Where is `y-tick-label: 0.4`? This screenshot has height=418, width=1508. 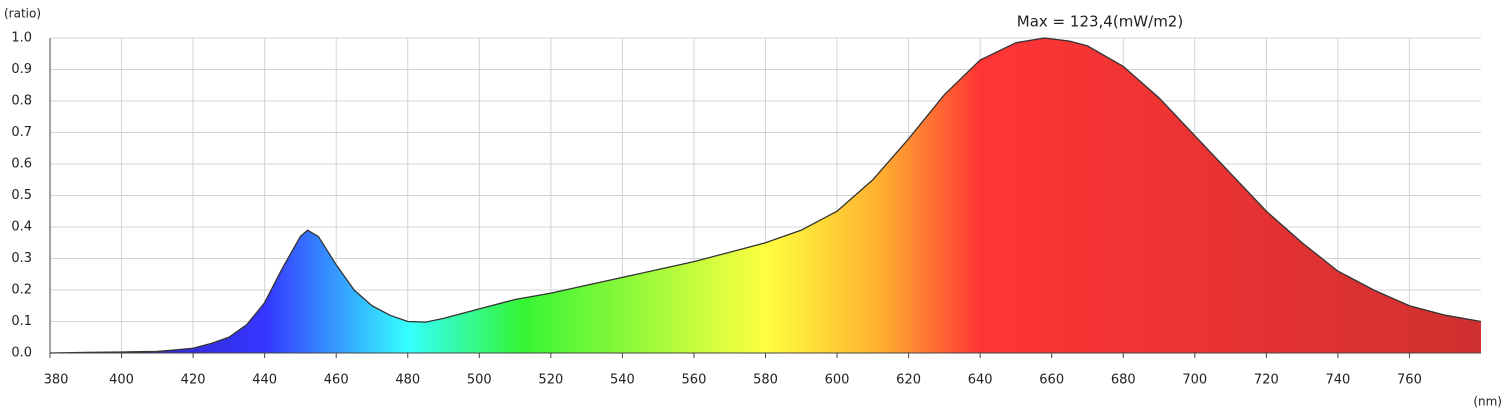 y-tick-label: 0.4 is located at coordinates (21, 227).